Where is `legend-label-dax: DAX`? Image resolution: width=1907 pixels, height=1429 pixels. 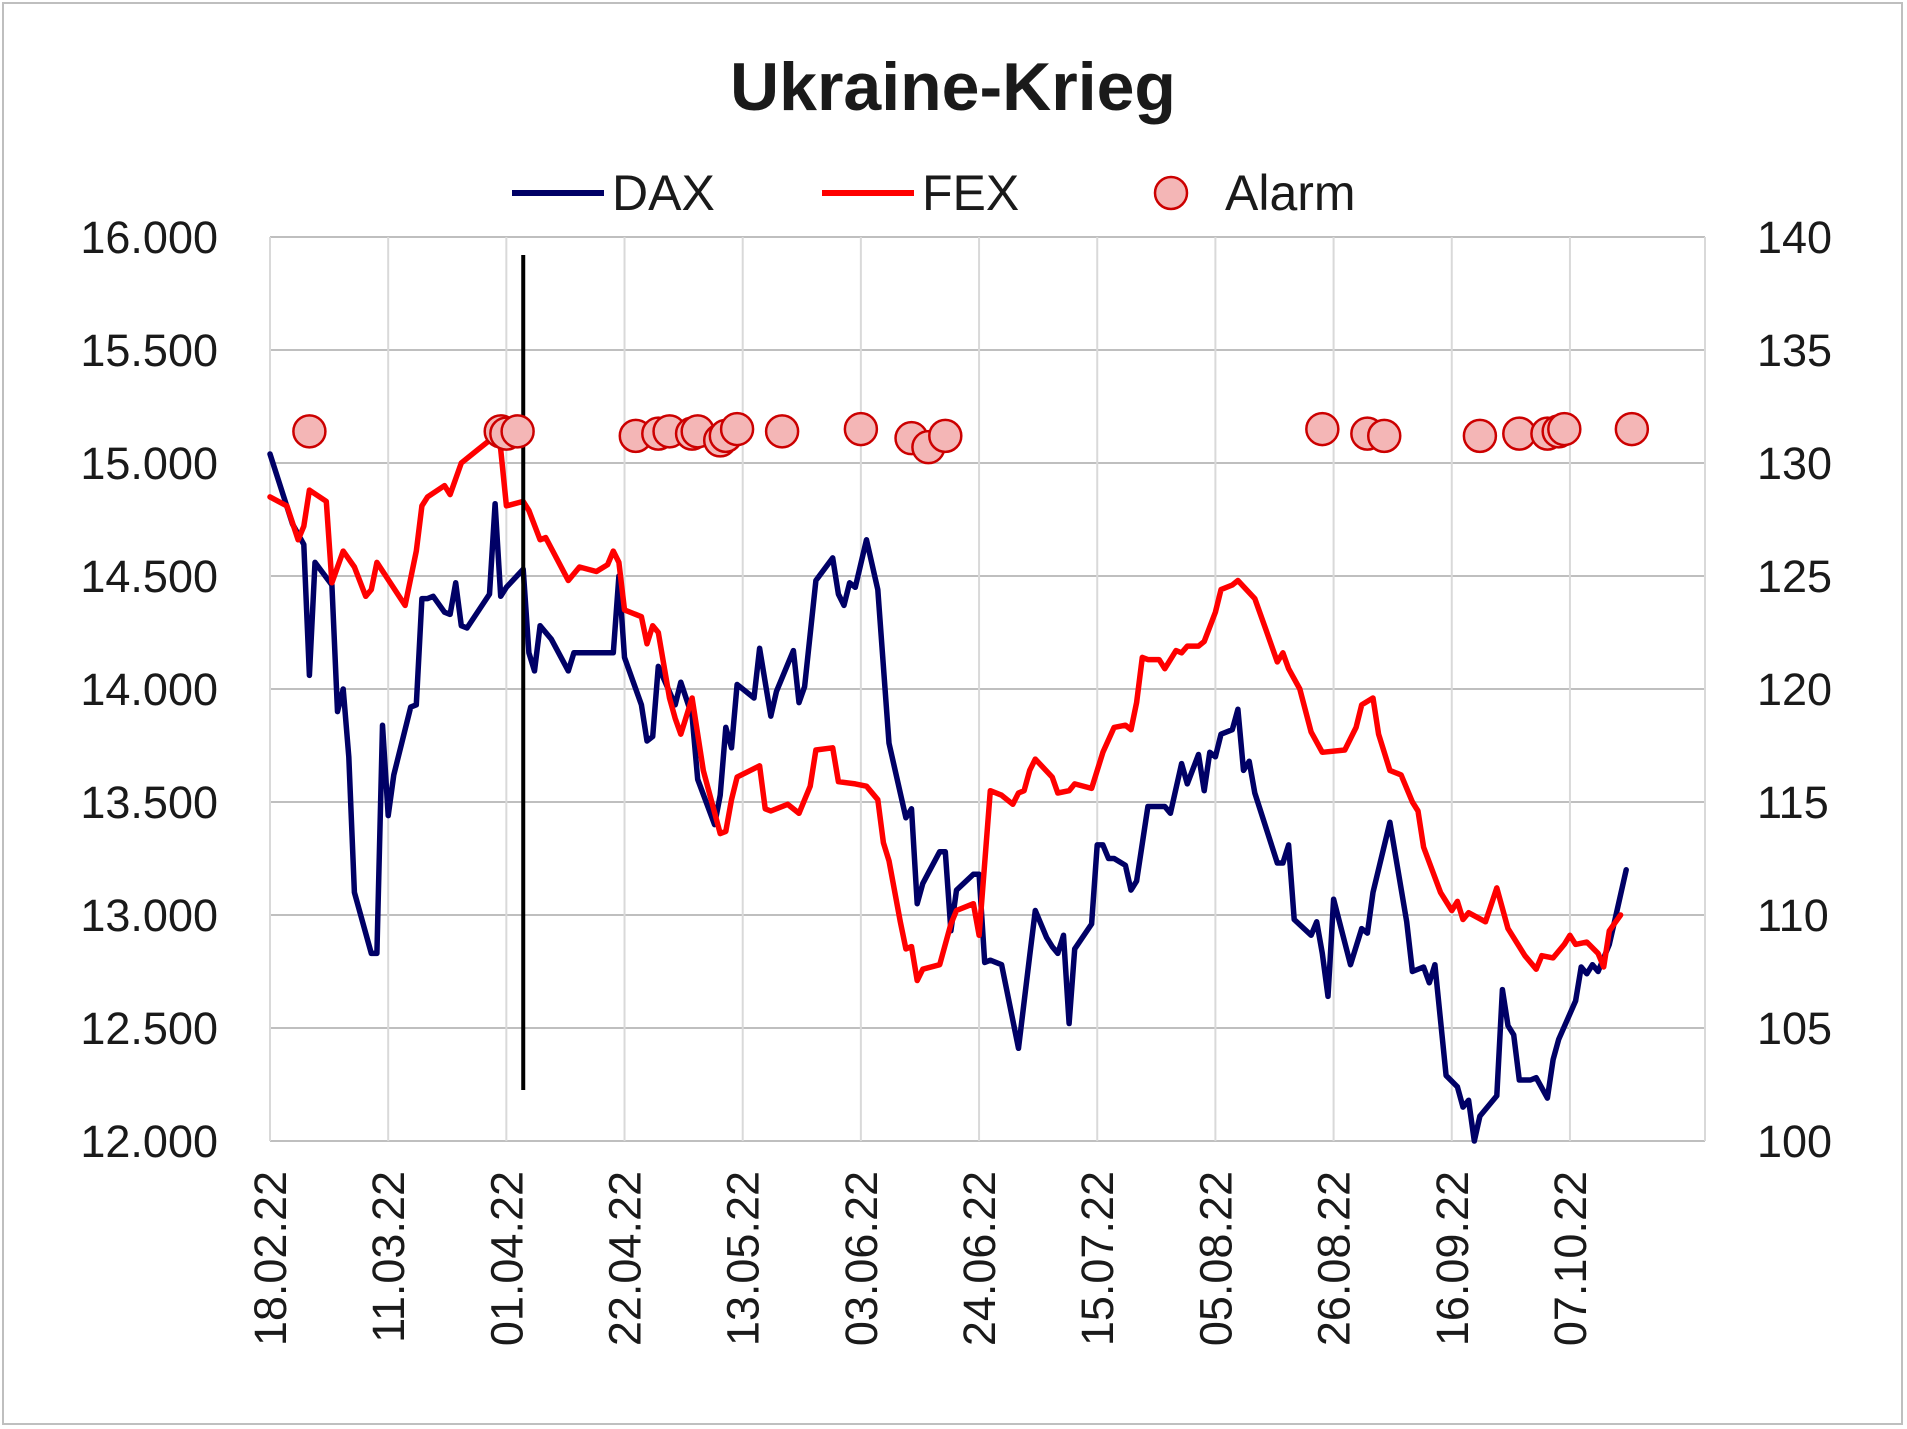
legend-label-dax: DAX is located at coordinates (663, 193).